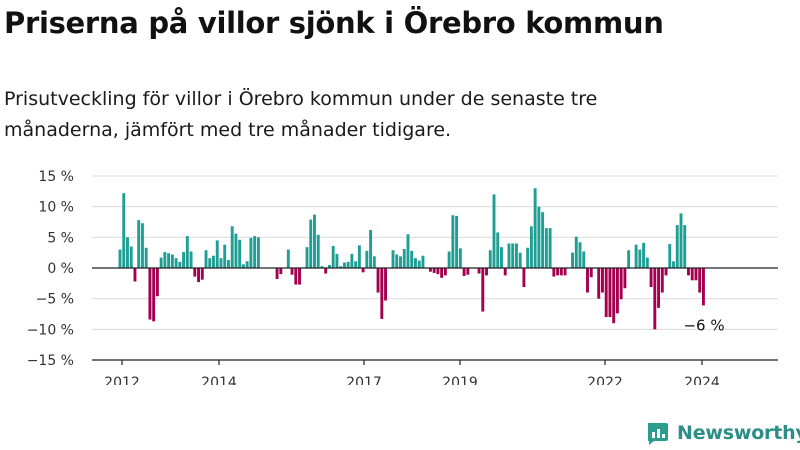 This screenshot has height=450, width=800. I want to click on y-tick-label: 5 %, so click(60, 238).